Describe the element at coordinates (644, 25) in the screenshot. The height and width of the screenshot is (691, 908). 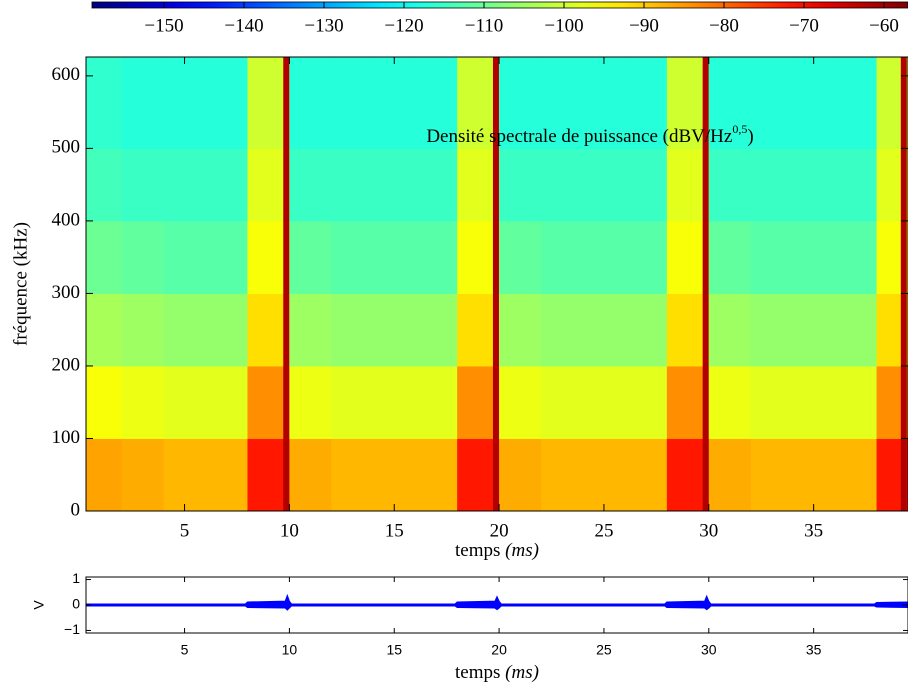
I see `colorbar-tick-label: −90` at that location.